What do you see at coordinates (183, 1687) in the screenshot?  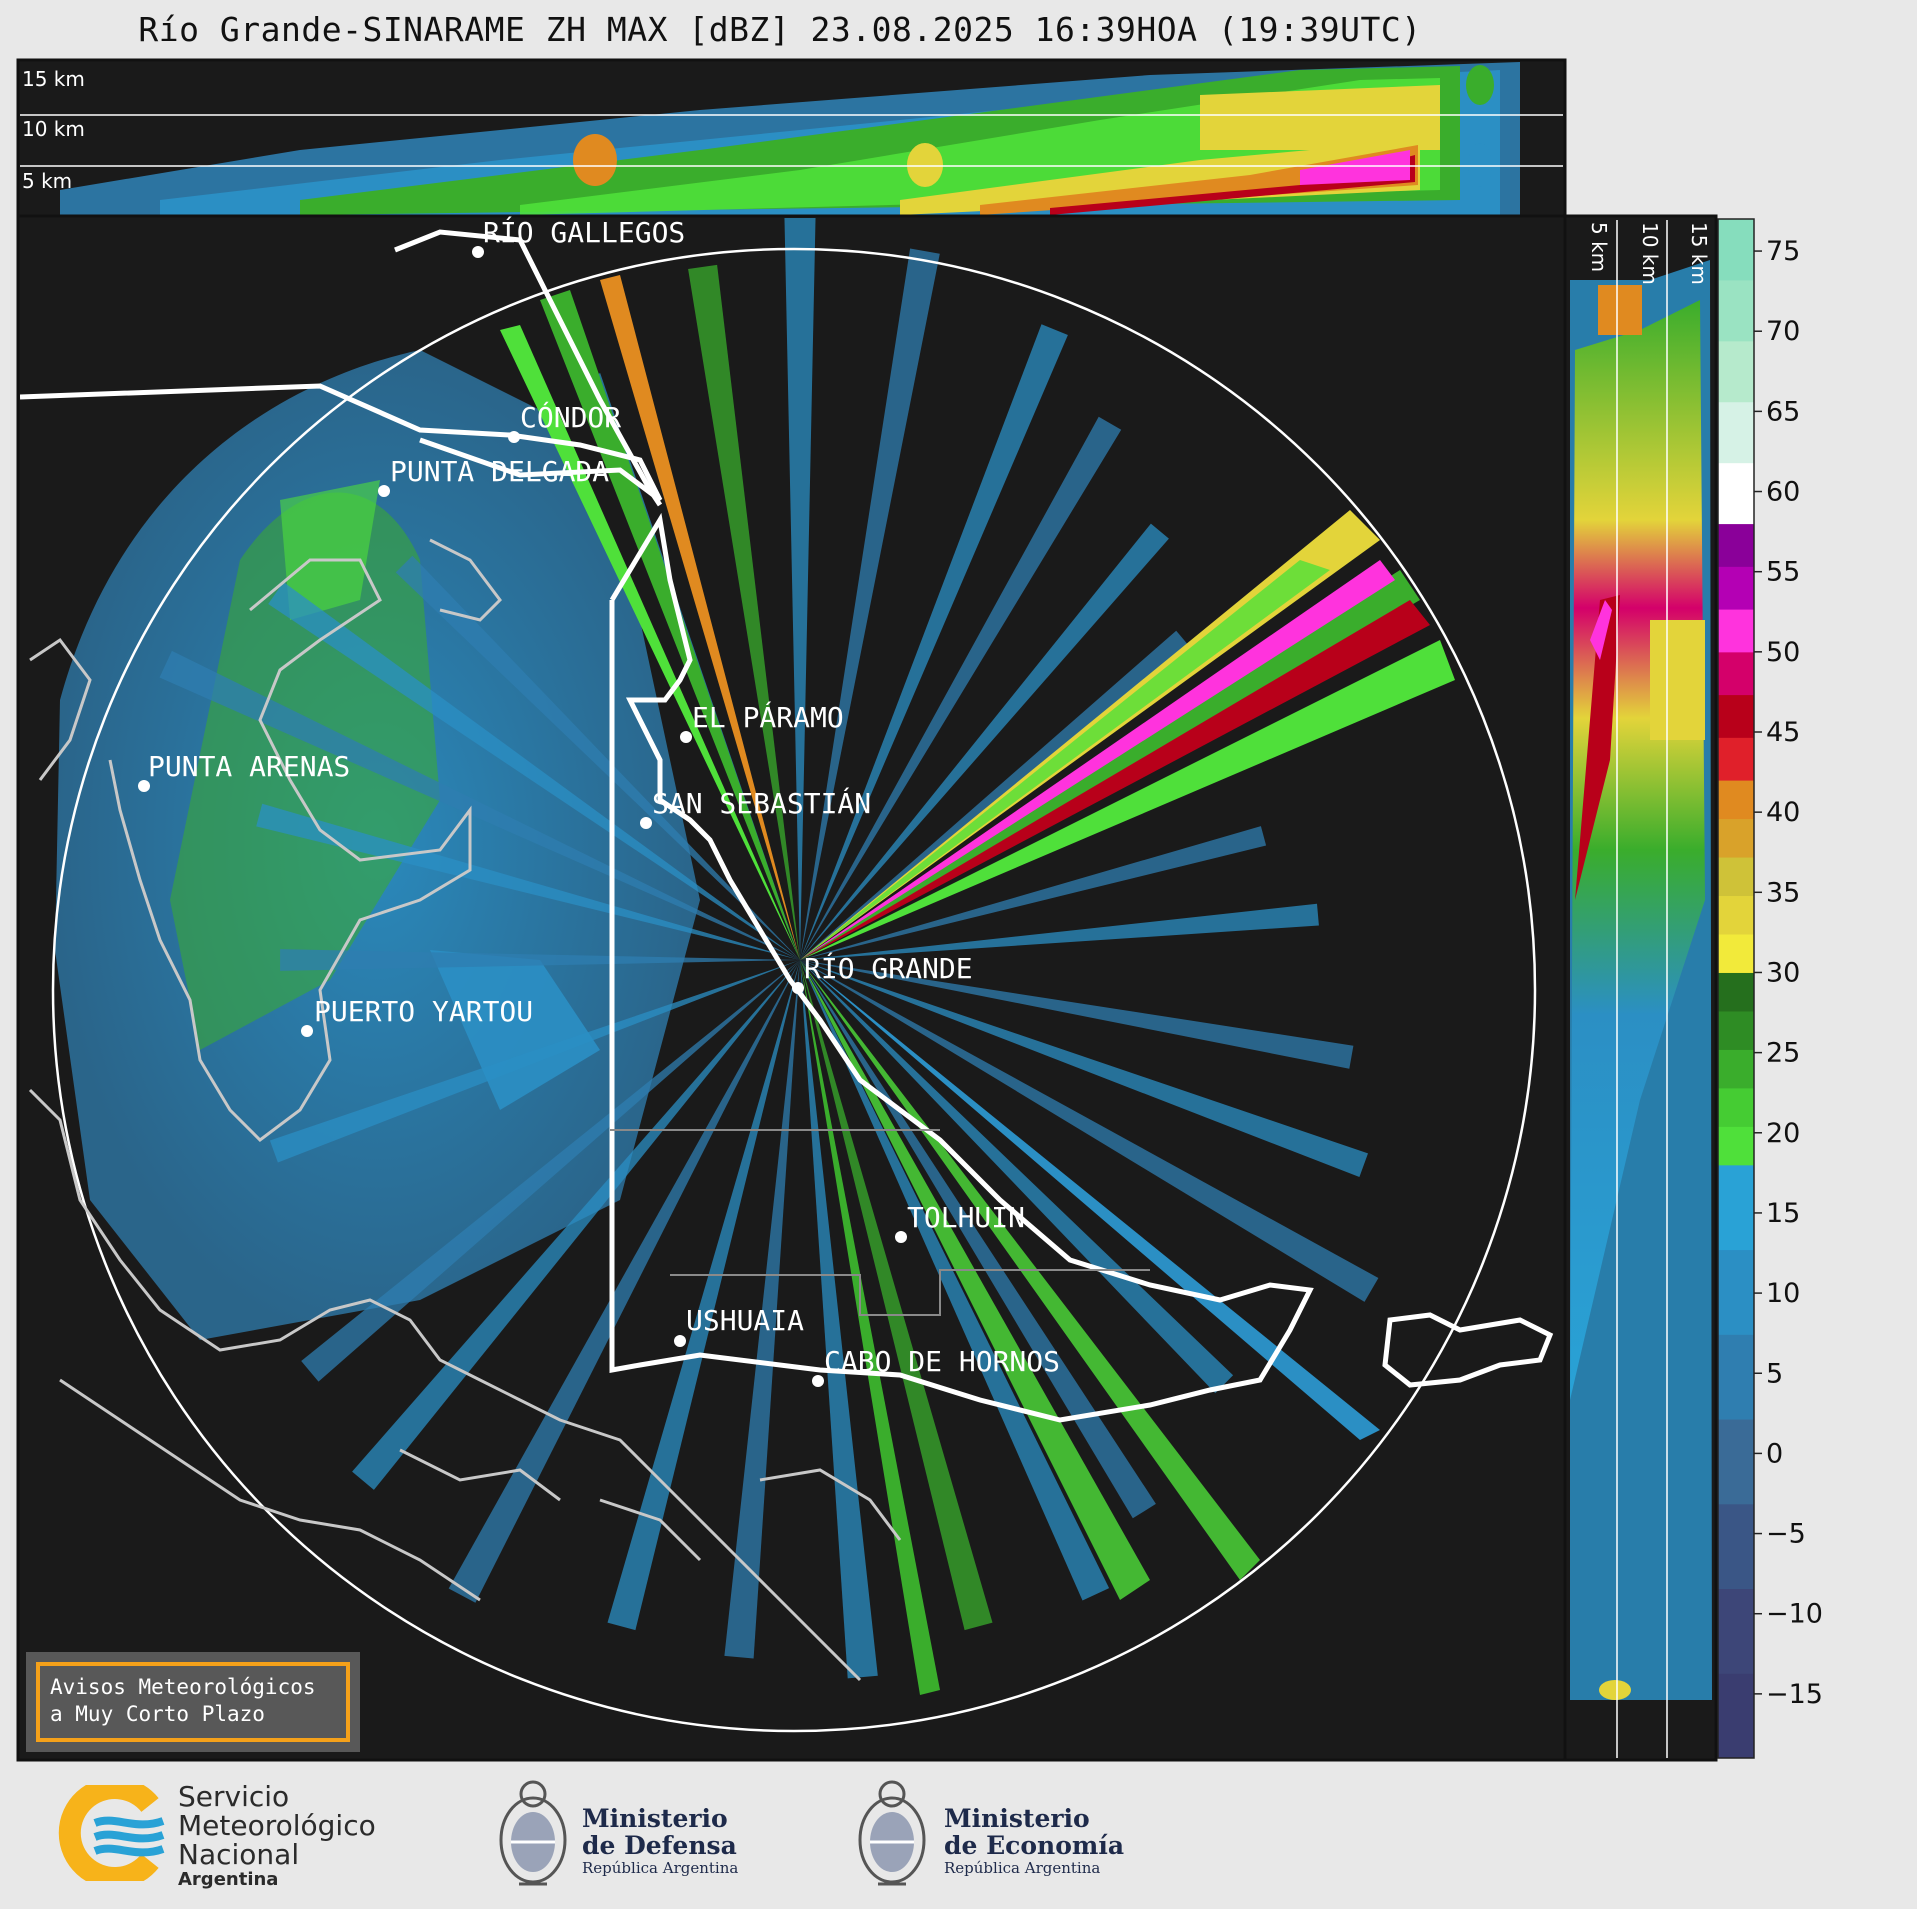 I see `notice-line: Avisos Meteorológicos` at bounding box center [183, 1687].